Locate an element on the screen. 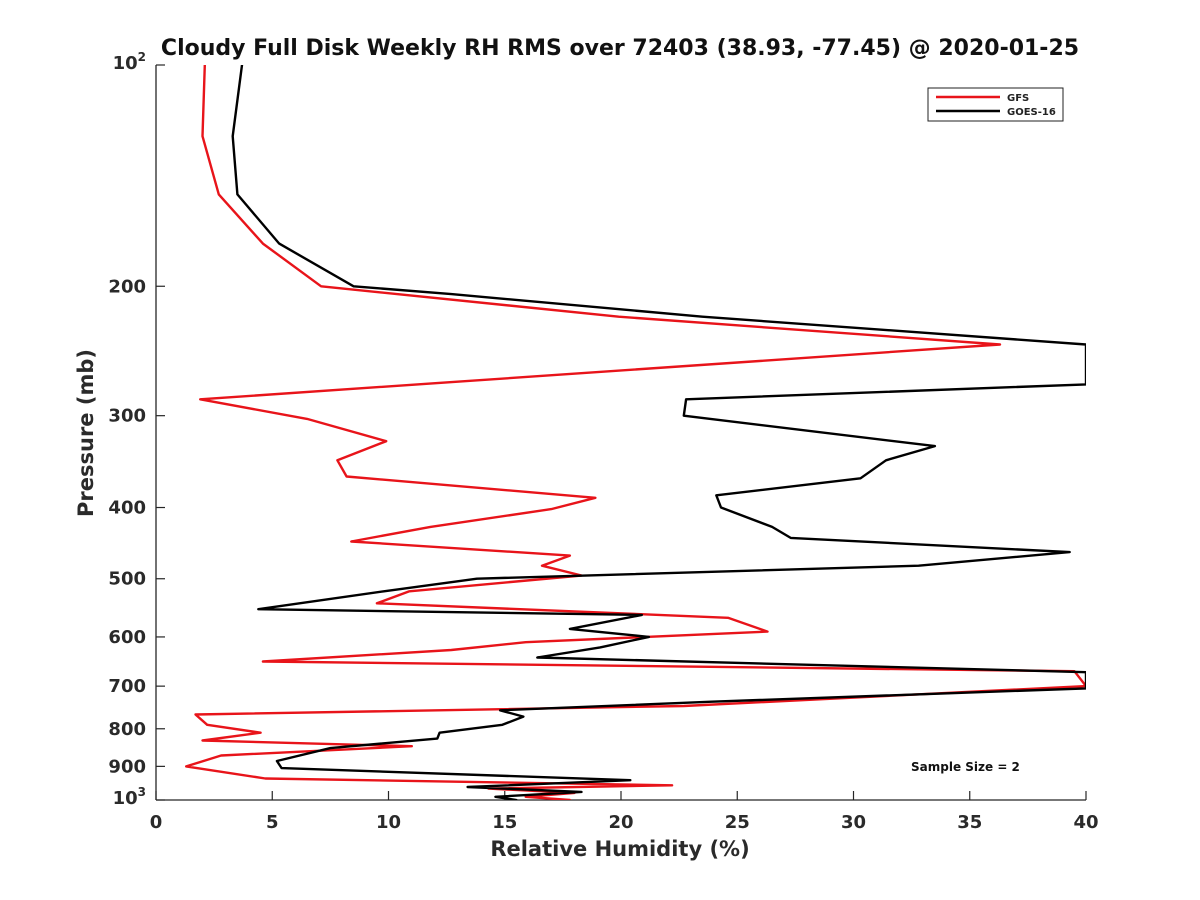  y-tick-label: 500 is located at coordinates (127, 579).